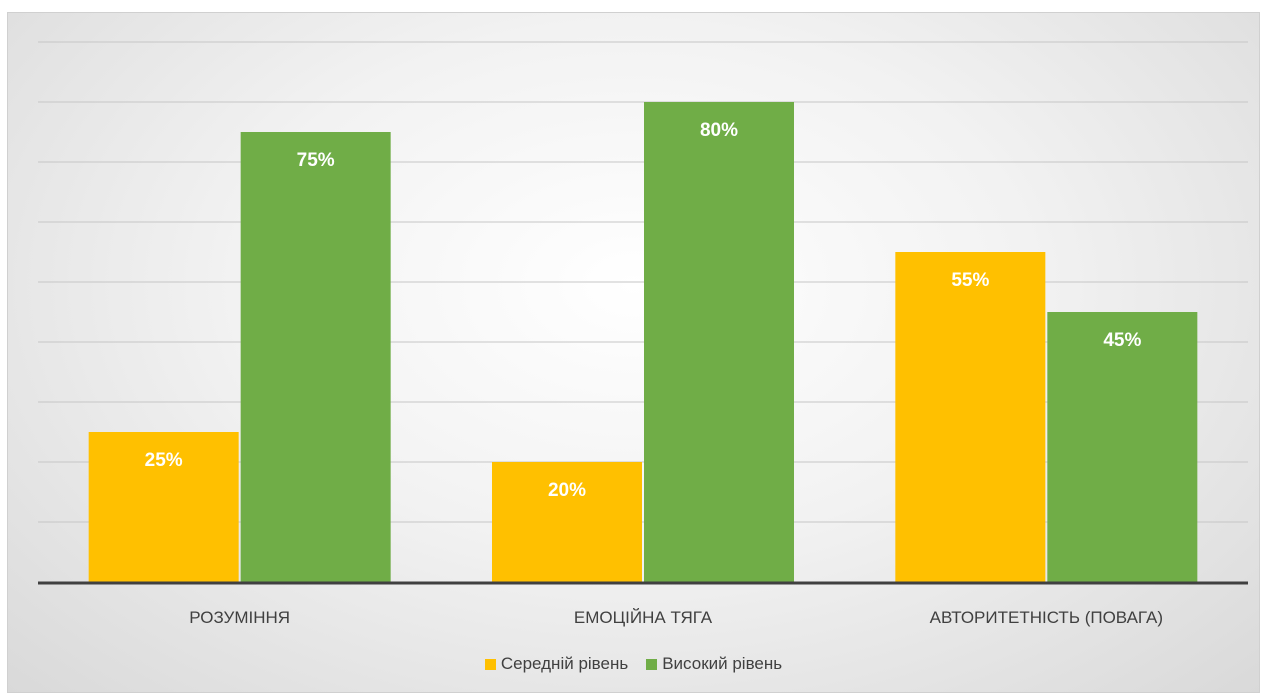 This screenshot has width=1267, height=697. Describe the element at coordinates (643, 617) in the screenshot. I see `x-tick-label: ЕМОЦІЙНА ТЯГА` at that location.